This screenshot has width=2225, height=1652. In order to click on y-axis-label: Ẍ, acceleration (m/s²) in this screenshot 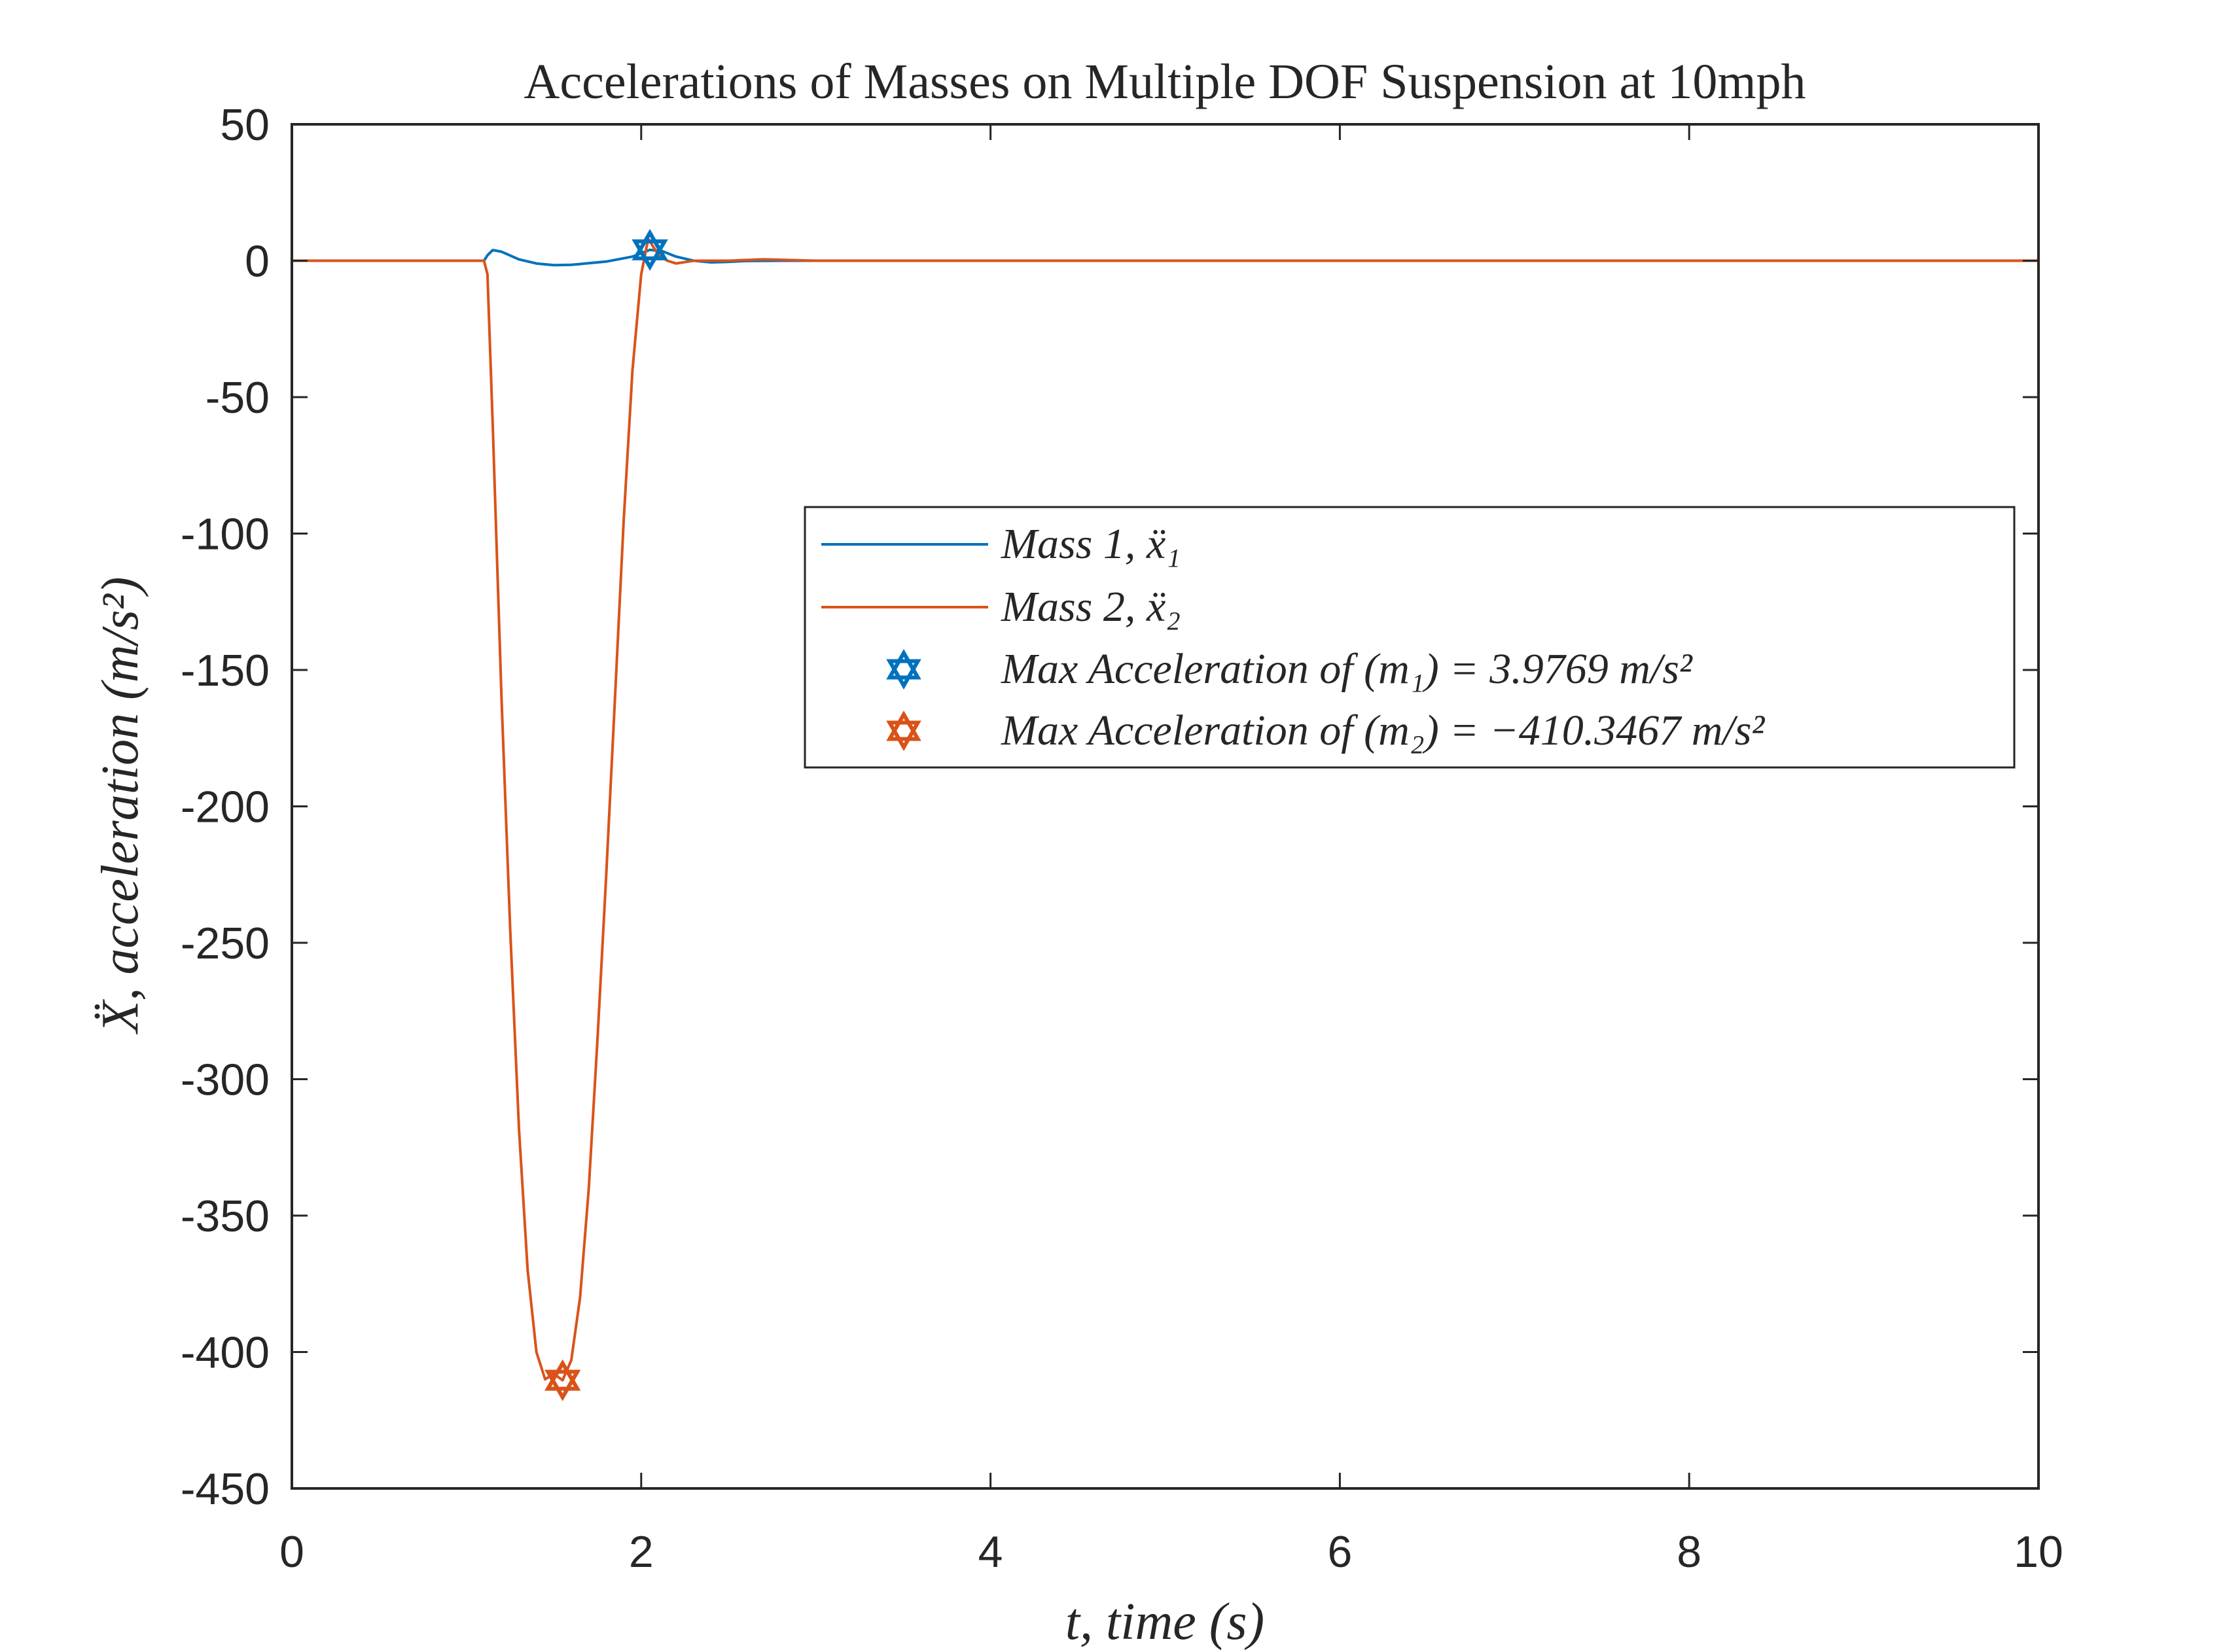, I will do `click(120, 805)`.